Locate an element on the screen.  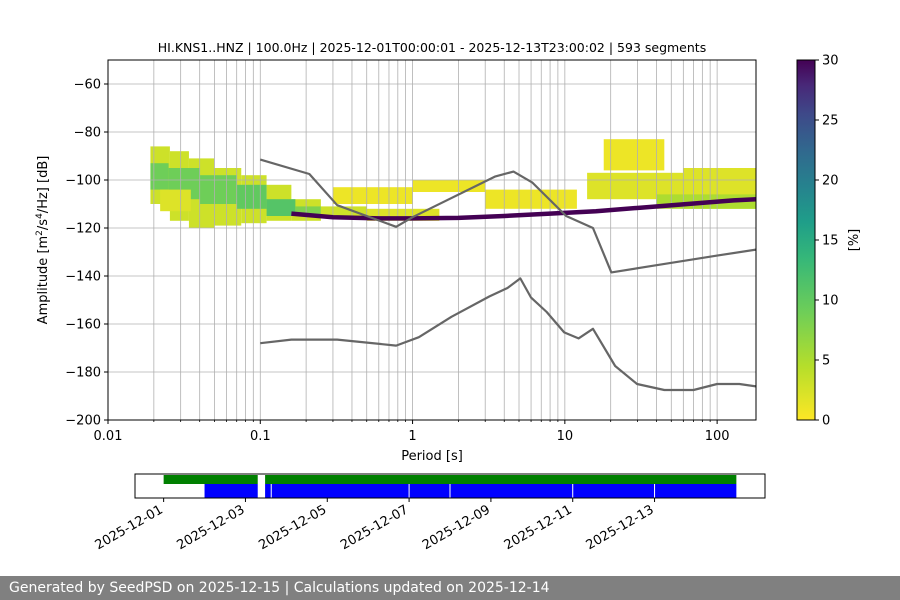
colorbar-label: [%] is located at coordinates (854, 240).